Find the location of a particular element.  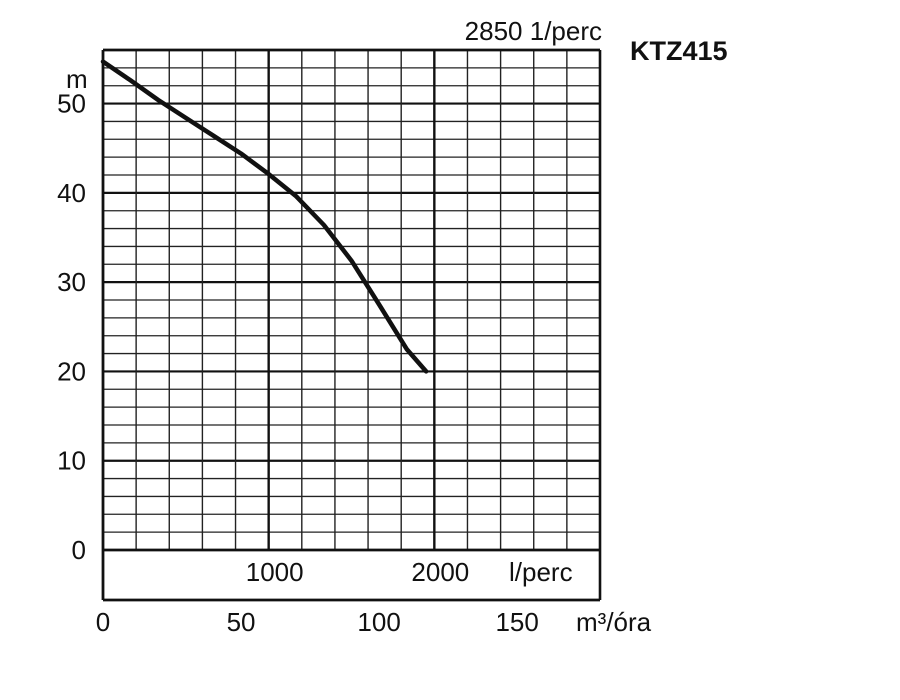

y-tick-label: 0 is located at coordinates (79, 550).